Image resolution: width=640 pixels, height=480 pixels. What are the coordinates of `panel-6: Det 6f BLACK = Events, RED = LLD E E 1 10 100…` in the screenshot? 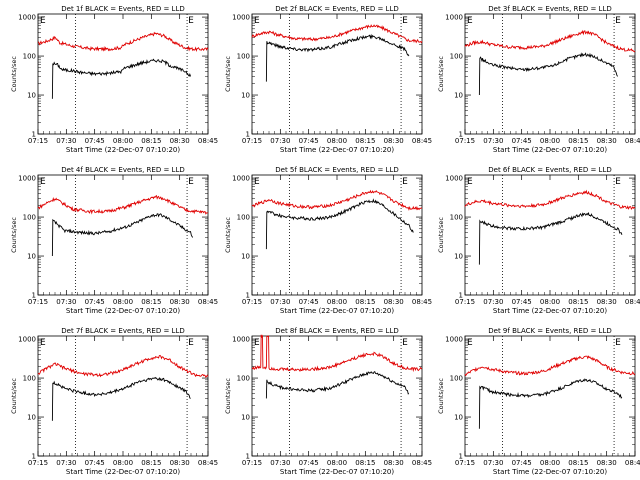 It's located at (538, 240).